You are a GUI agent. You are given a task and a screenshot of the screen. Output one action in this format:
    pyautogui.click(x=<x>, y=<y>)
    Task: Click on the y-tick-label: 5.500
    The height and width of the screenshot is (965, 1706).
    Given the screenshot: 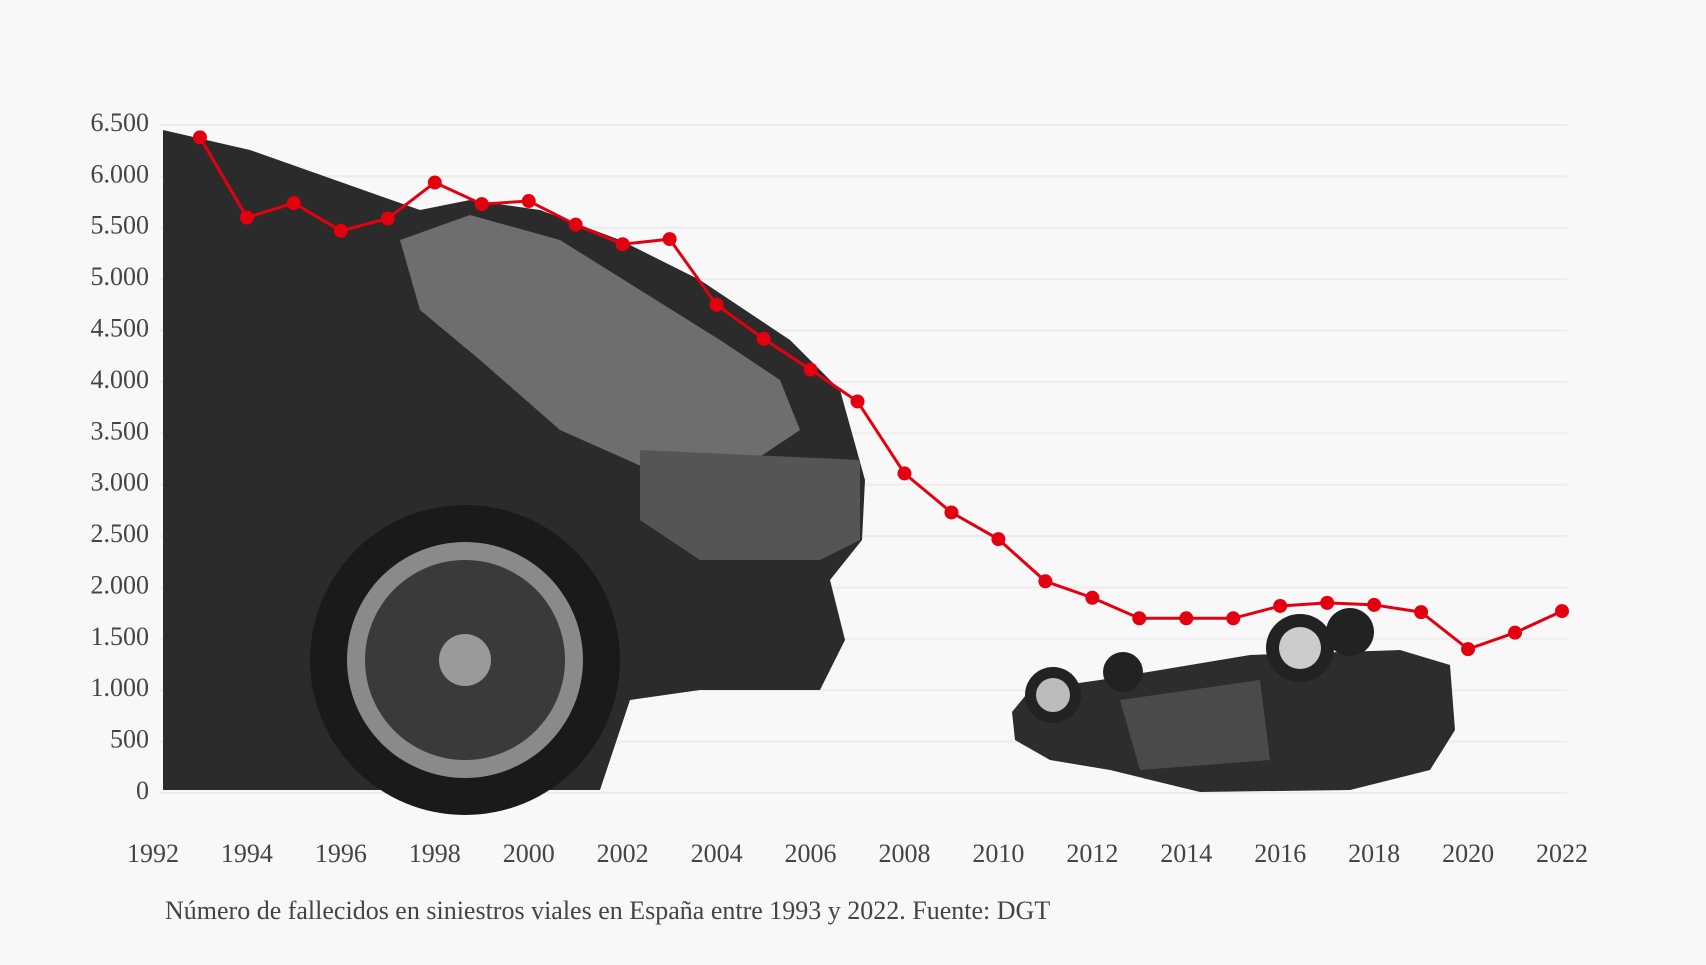 What is the action you would take?
    pyautogui.click(x=120, y=225)
    